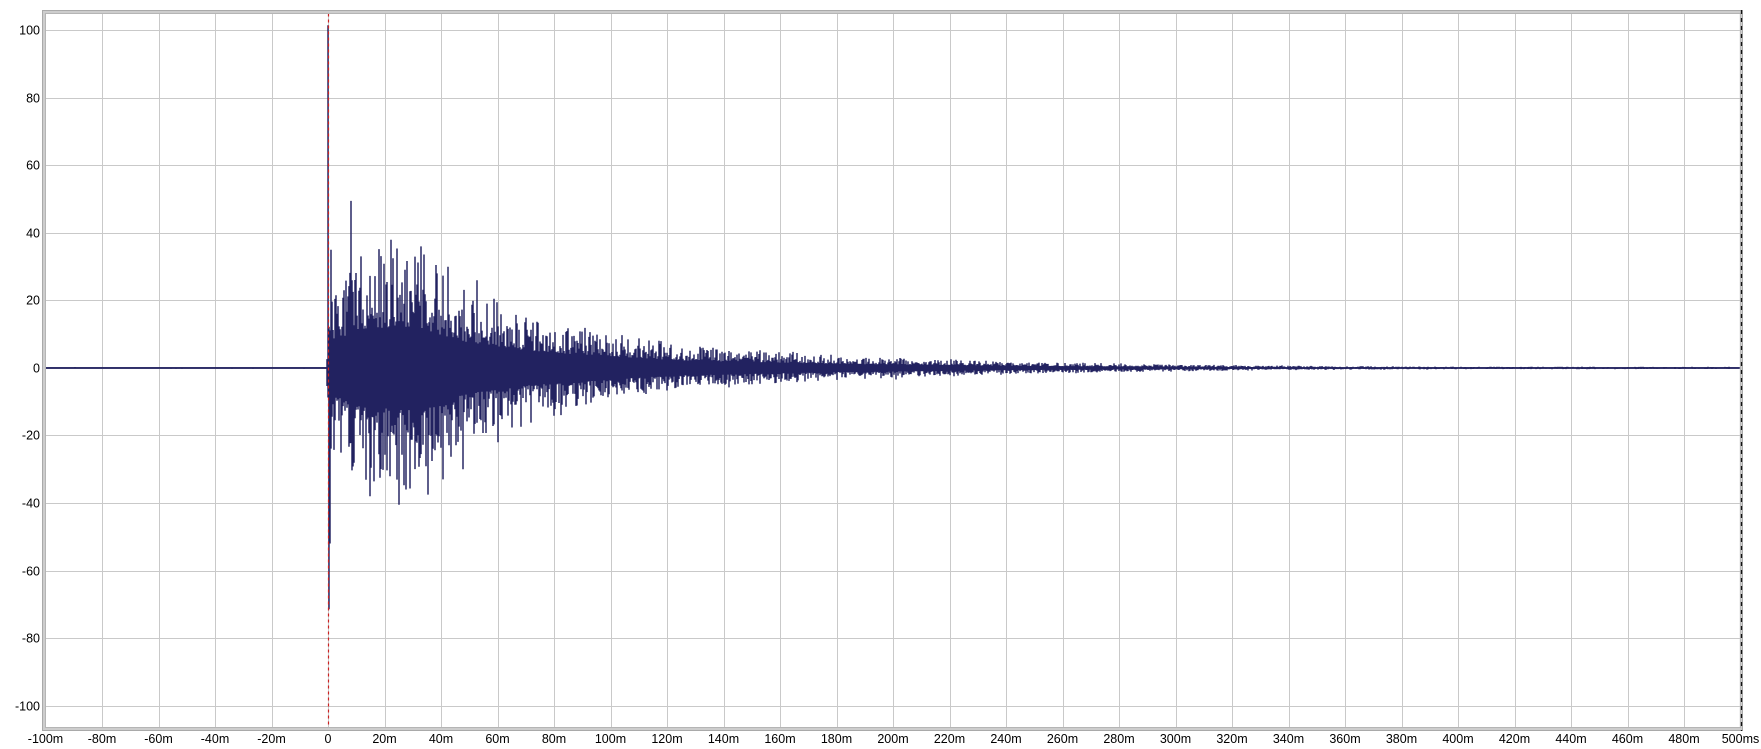 Image resolution: width=1761 pixels, height=749 pixels. Describe the element at coordinates (1457, 739) in the screenshot. I see `x-axis-tick-label: 400m` at that location.